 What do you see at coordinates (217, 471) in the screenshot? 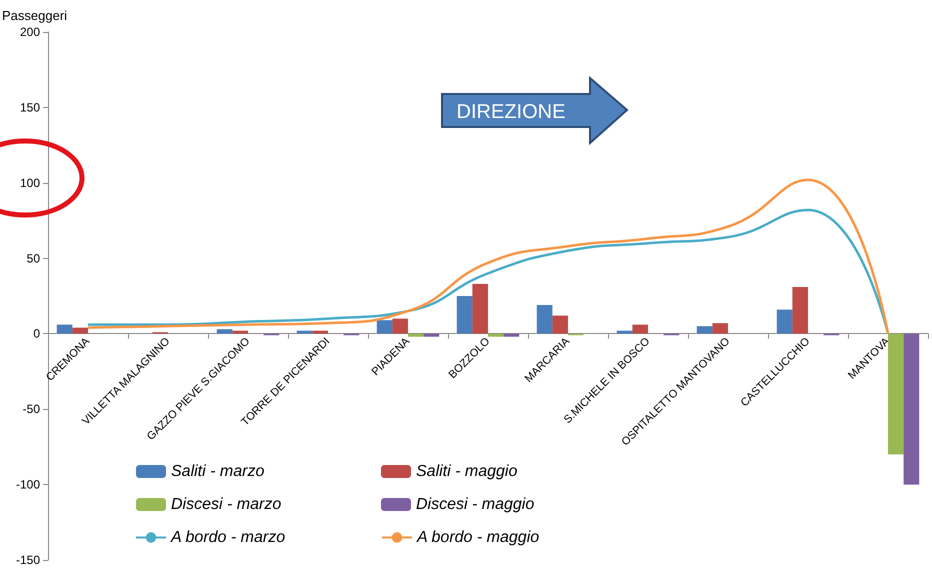
I see `legend-label: Saliti - marzo` at bounding box center [217, 471].